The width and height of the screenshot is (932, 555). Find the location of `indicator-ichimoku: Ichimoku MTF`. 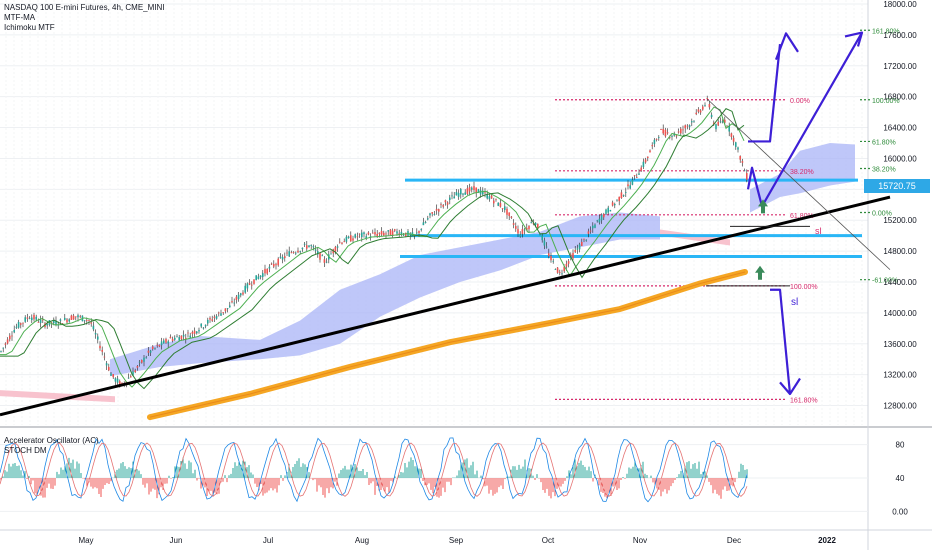

indicator-ichimoku: Ichimoku MTF is located at coordinates (29, 27).